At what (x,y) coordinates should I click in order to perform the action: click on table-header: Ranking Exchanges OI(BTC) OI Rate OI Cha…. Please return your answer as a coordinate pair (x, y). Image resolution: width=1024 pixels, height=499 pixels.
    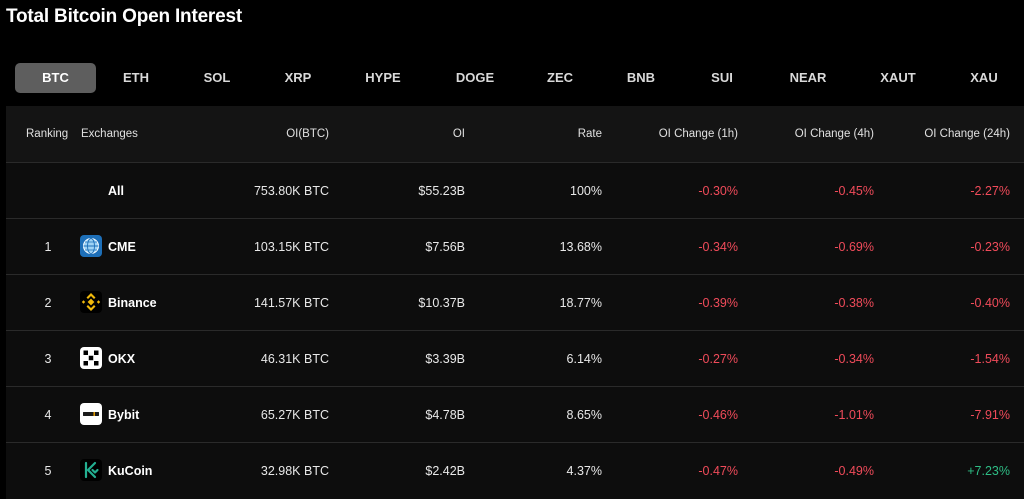
    Looking at the image, I should click on (515, 134).